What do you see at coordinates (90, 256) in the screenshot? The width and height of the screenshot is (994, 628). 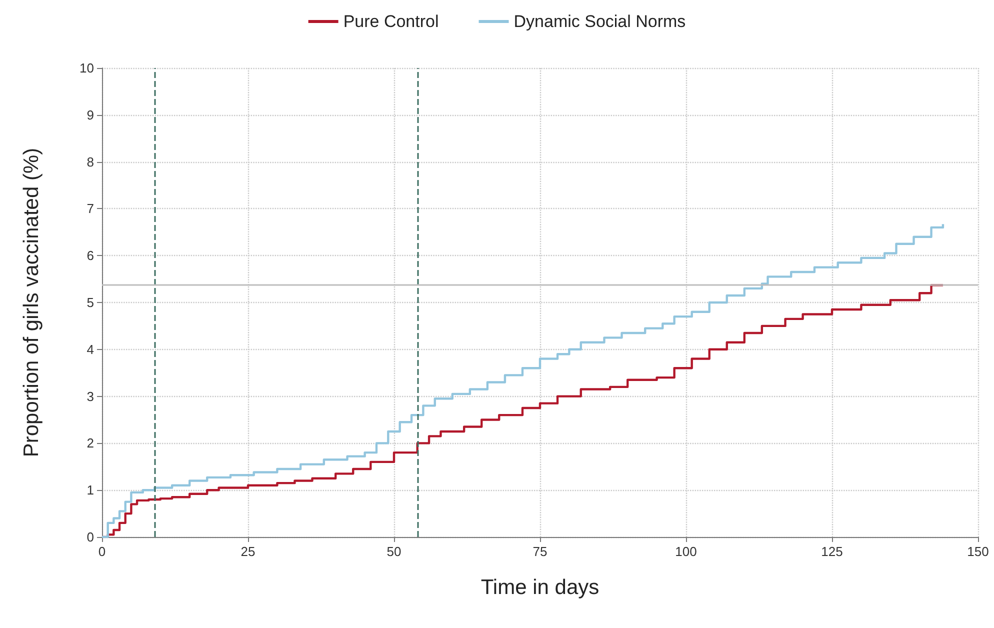 I see `y-tick-label: 6` at bounding box center [90, 256].